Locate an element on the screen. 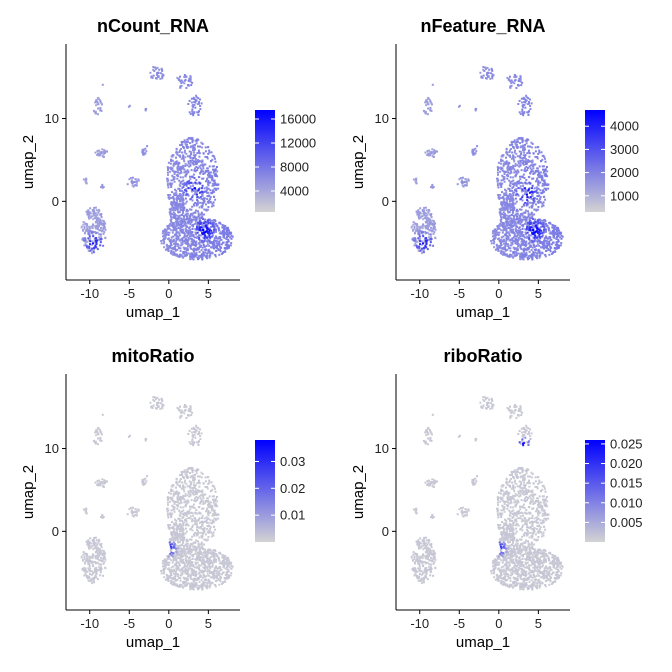  y-tick-label: 0 is located at coordinates (55, 201).